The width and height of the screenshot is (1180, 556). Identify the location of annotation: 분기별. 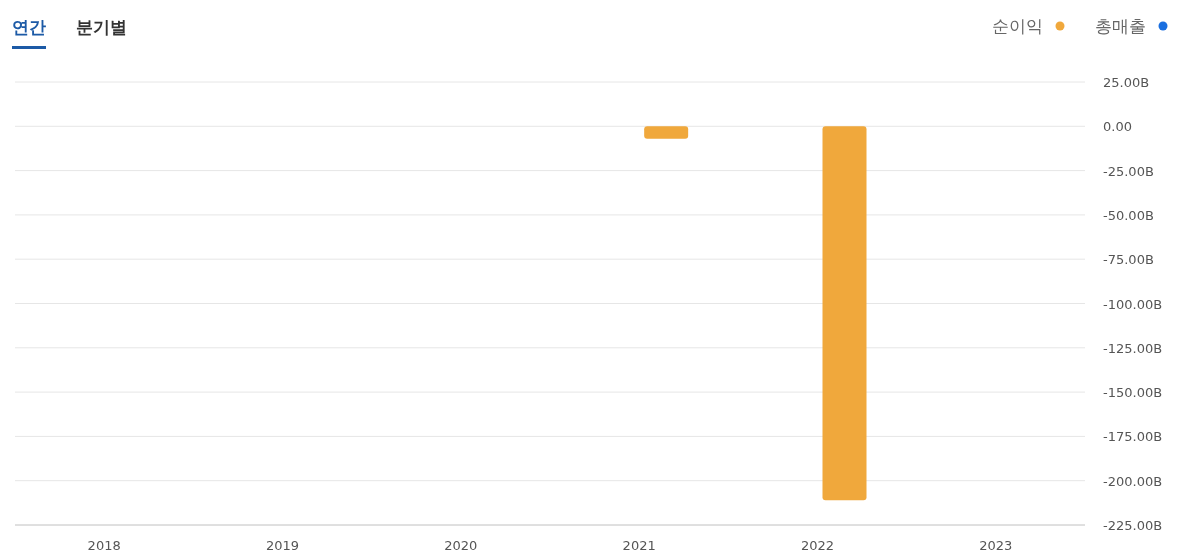
(101, 27).